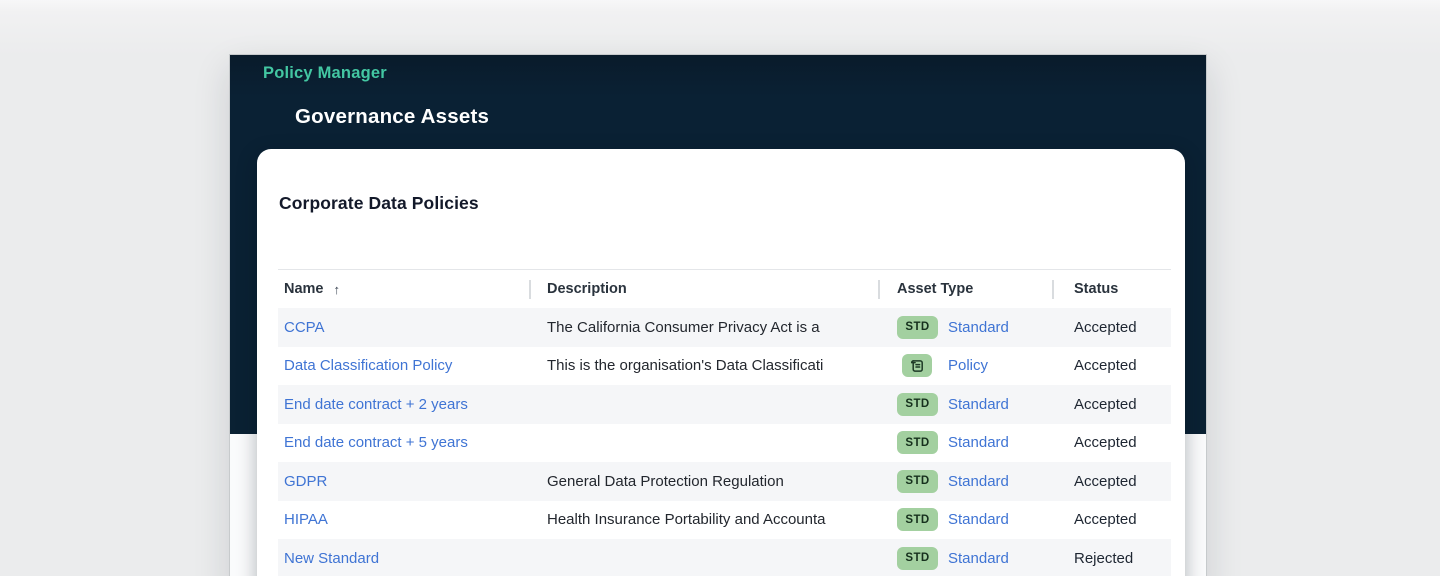 The width and height of the screenshot is (1440, 576). I want to click on scroll-icon, so click(917, 366).